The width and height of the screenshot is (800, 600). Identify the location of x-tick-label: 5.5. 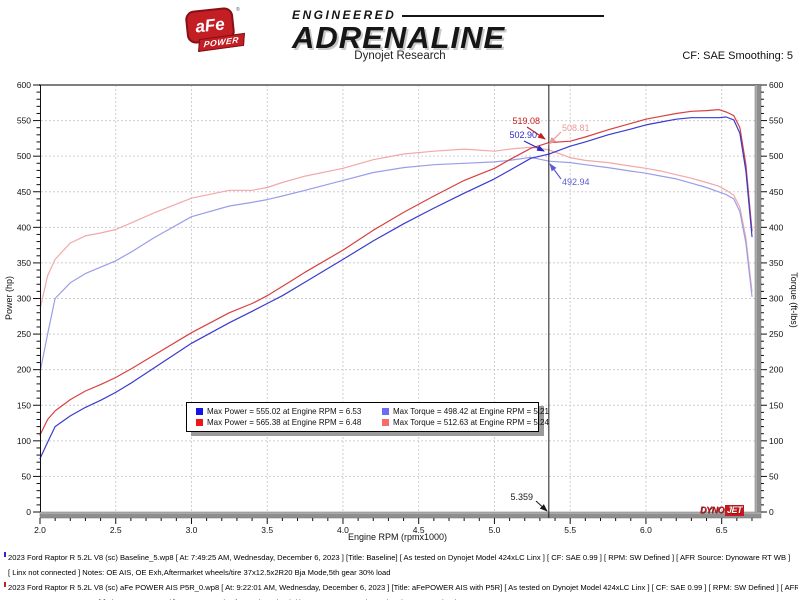
(570, 530).